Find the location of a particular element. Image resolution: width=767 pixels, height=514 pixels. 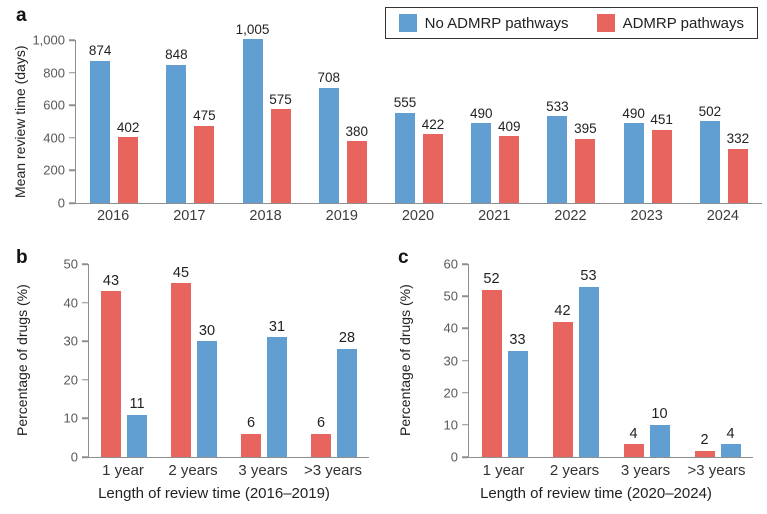

bar-value-label: 422 is located at coordinates (433, 124).